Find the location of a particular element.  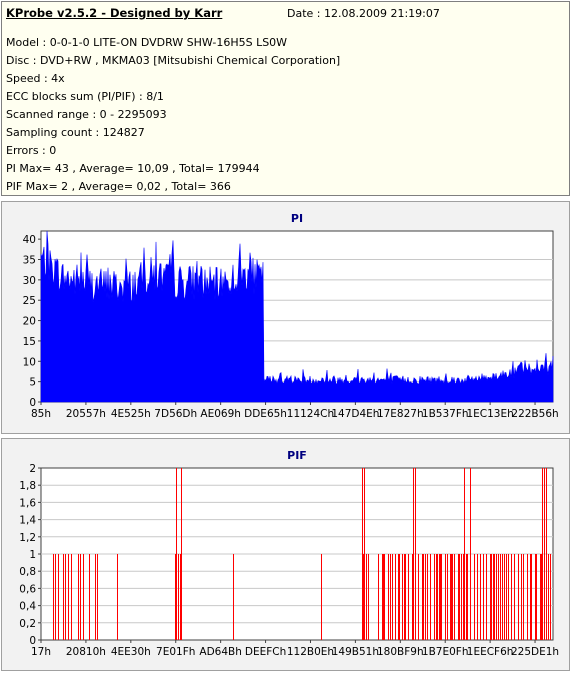

x-tick-label: 180BF9h is located at coordinates (400, 652).